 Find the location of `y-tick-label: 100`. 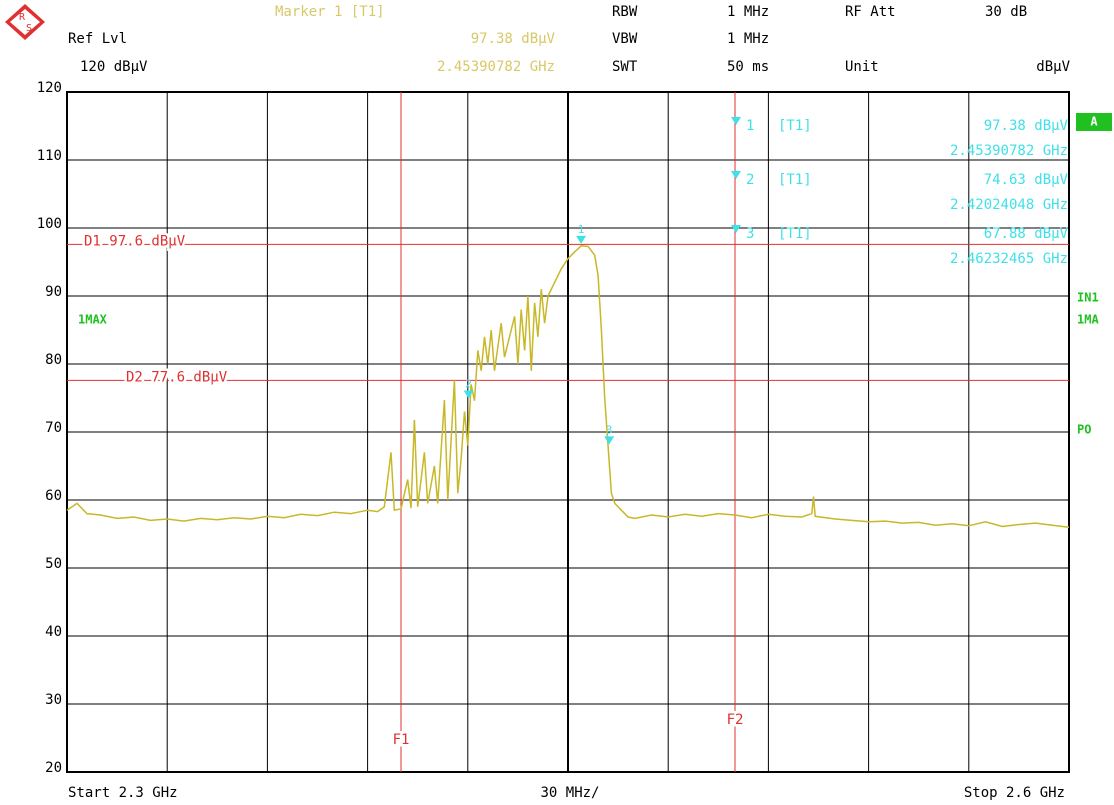

y-tick-label: 100 is located at coordinates (49, 224).